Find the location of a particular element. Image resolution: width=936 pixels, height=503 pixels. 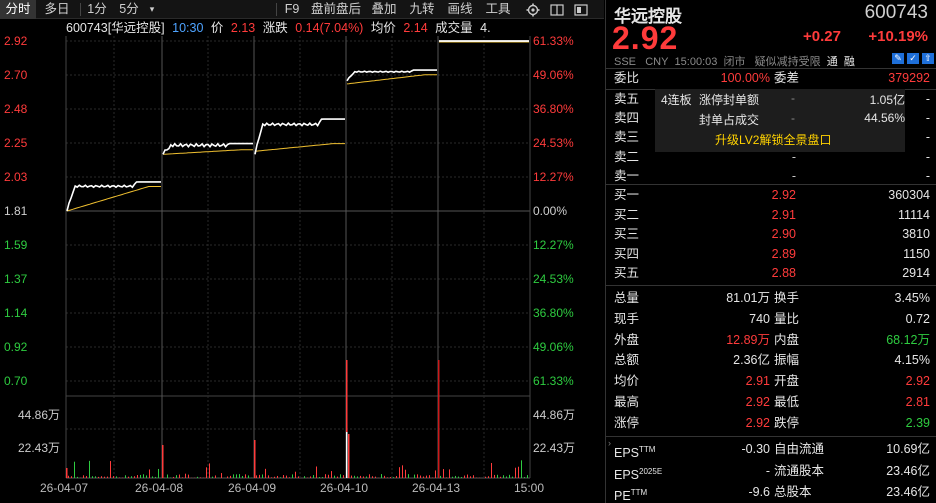

pin-icon: ✓ is located at coordinates (913, 58).